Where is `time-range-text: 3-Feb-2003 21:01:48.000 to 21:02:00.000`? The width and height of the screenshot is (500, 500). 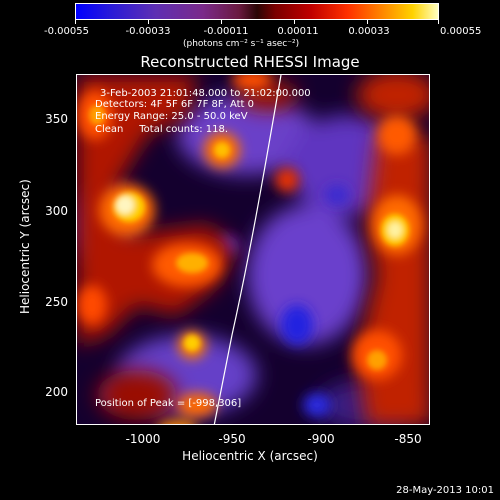 time-range-text: 3-Feb-2003 21:01:48.000 to 21:02:00.000 is located at coordinates (205, 93).